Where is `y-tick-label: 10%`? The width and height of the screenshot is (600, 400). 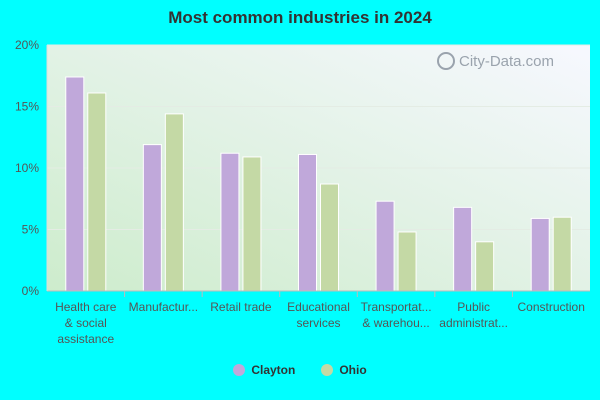
y-tick-label: 10% is located at coordinates (27, 168).